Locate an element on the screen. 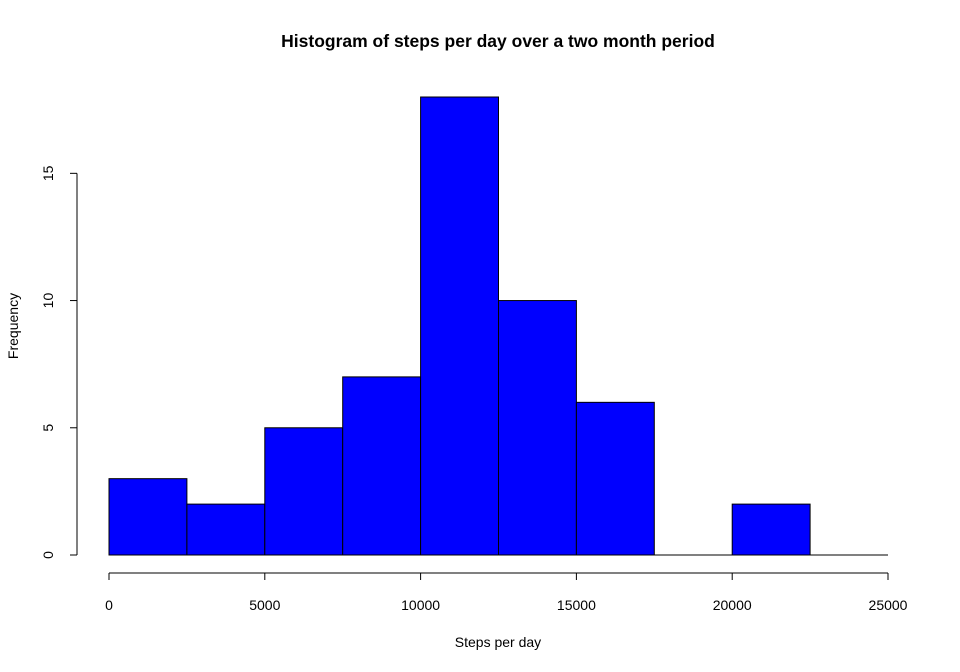 The width and height of the screenshot is (960, 672). x-axis: 0 5000 10000 15000 20000 25000 is located at coordinates (506, 592).